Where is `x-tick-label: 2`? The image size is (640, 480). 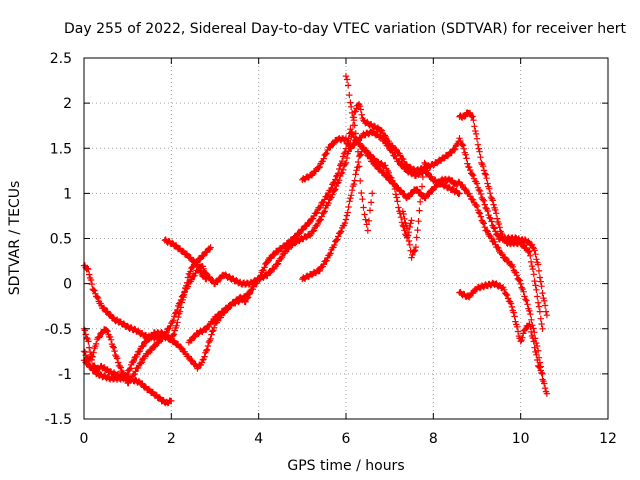
x-tick-label: 2 is located at coordinates (171, 439).